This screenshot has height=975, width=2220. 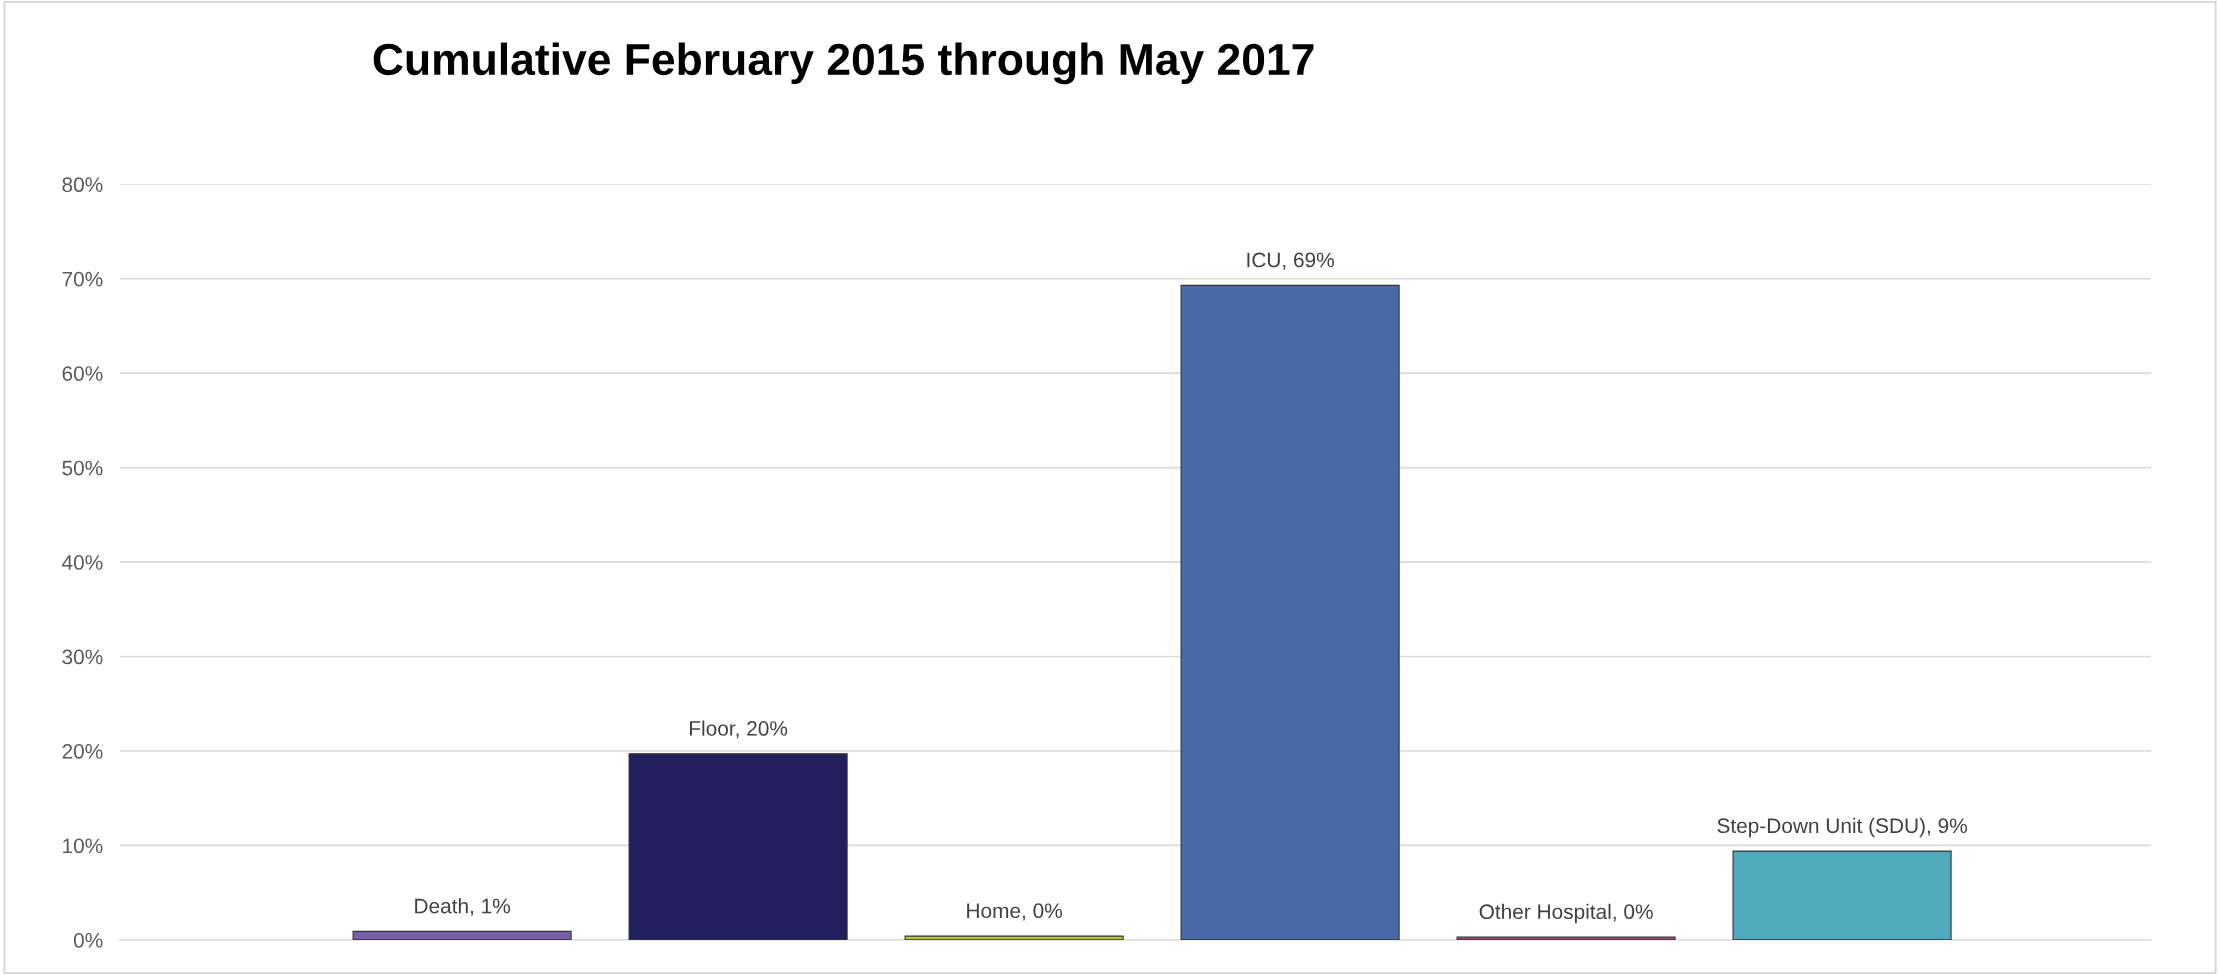 I want to click on y-tick-label: 10%, so click(x=83, y=846).